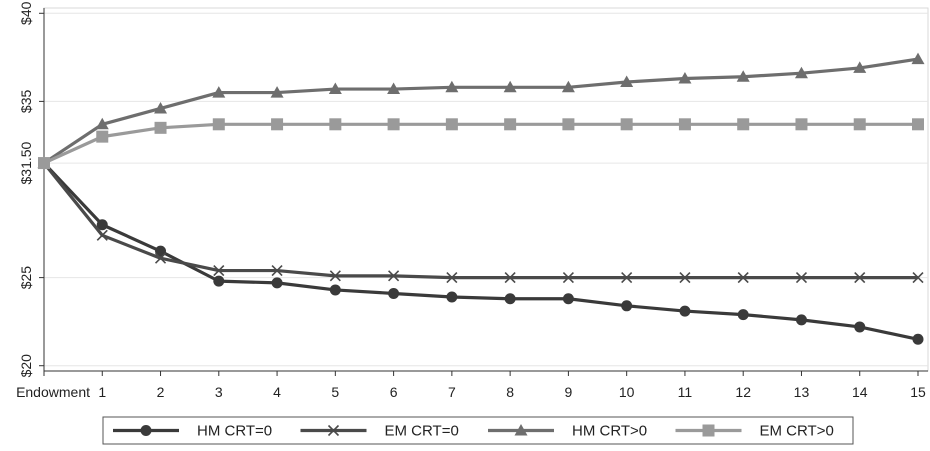 This screenshot has width=930, height=451. What do you see at coordinates (422, 431) in the screenshot?
I see `legend-label: EM CRT=0` at bounding box center [422, 431].